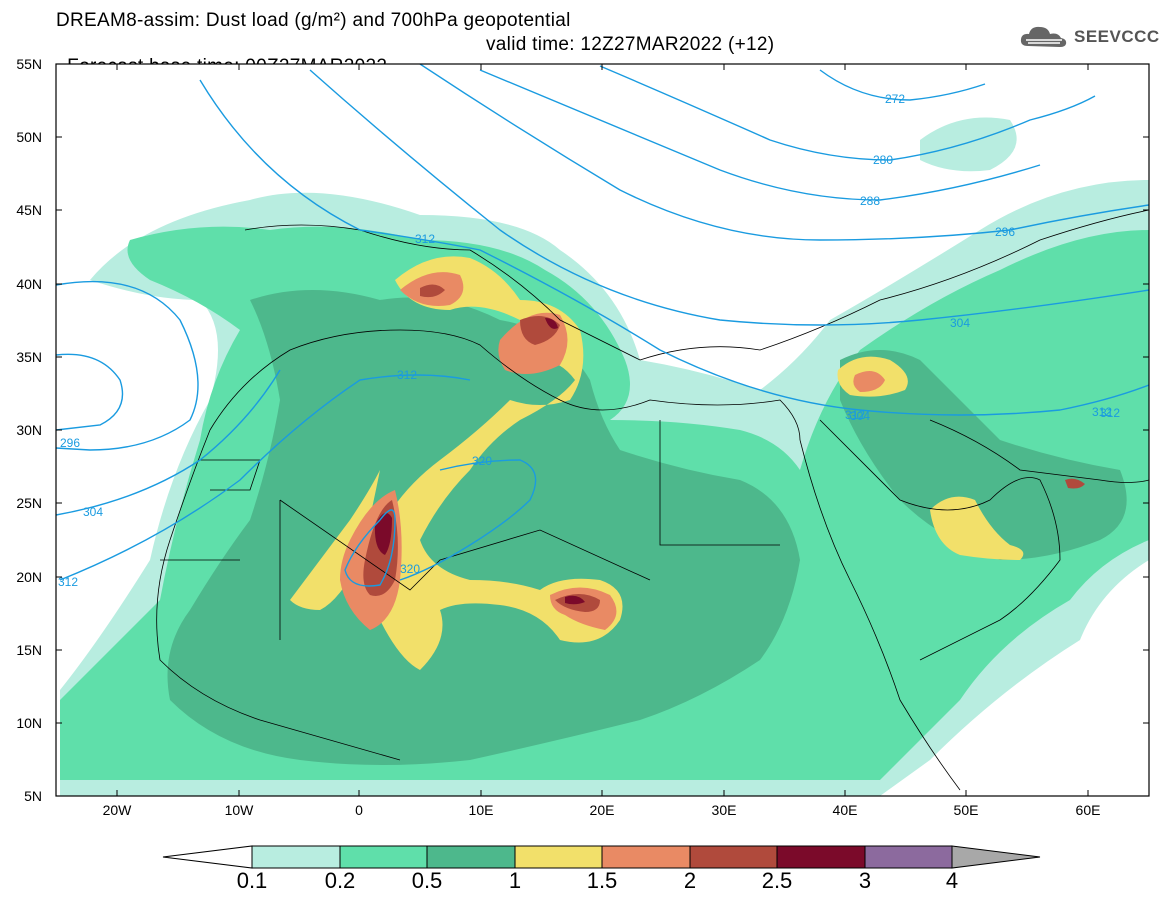 Image resolution: width=1165 pixels, height=907 pixels. I want to click on colorbar-label: 1.5, so click(602, 880).